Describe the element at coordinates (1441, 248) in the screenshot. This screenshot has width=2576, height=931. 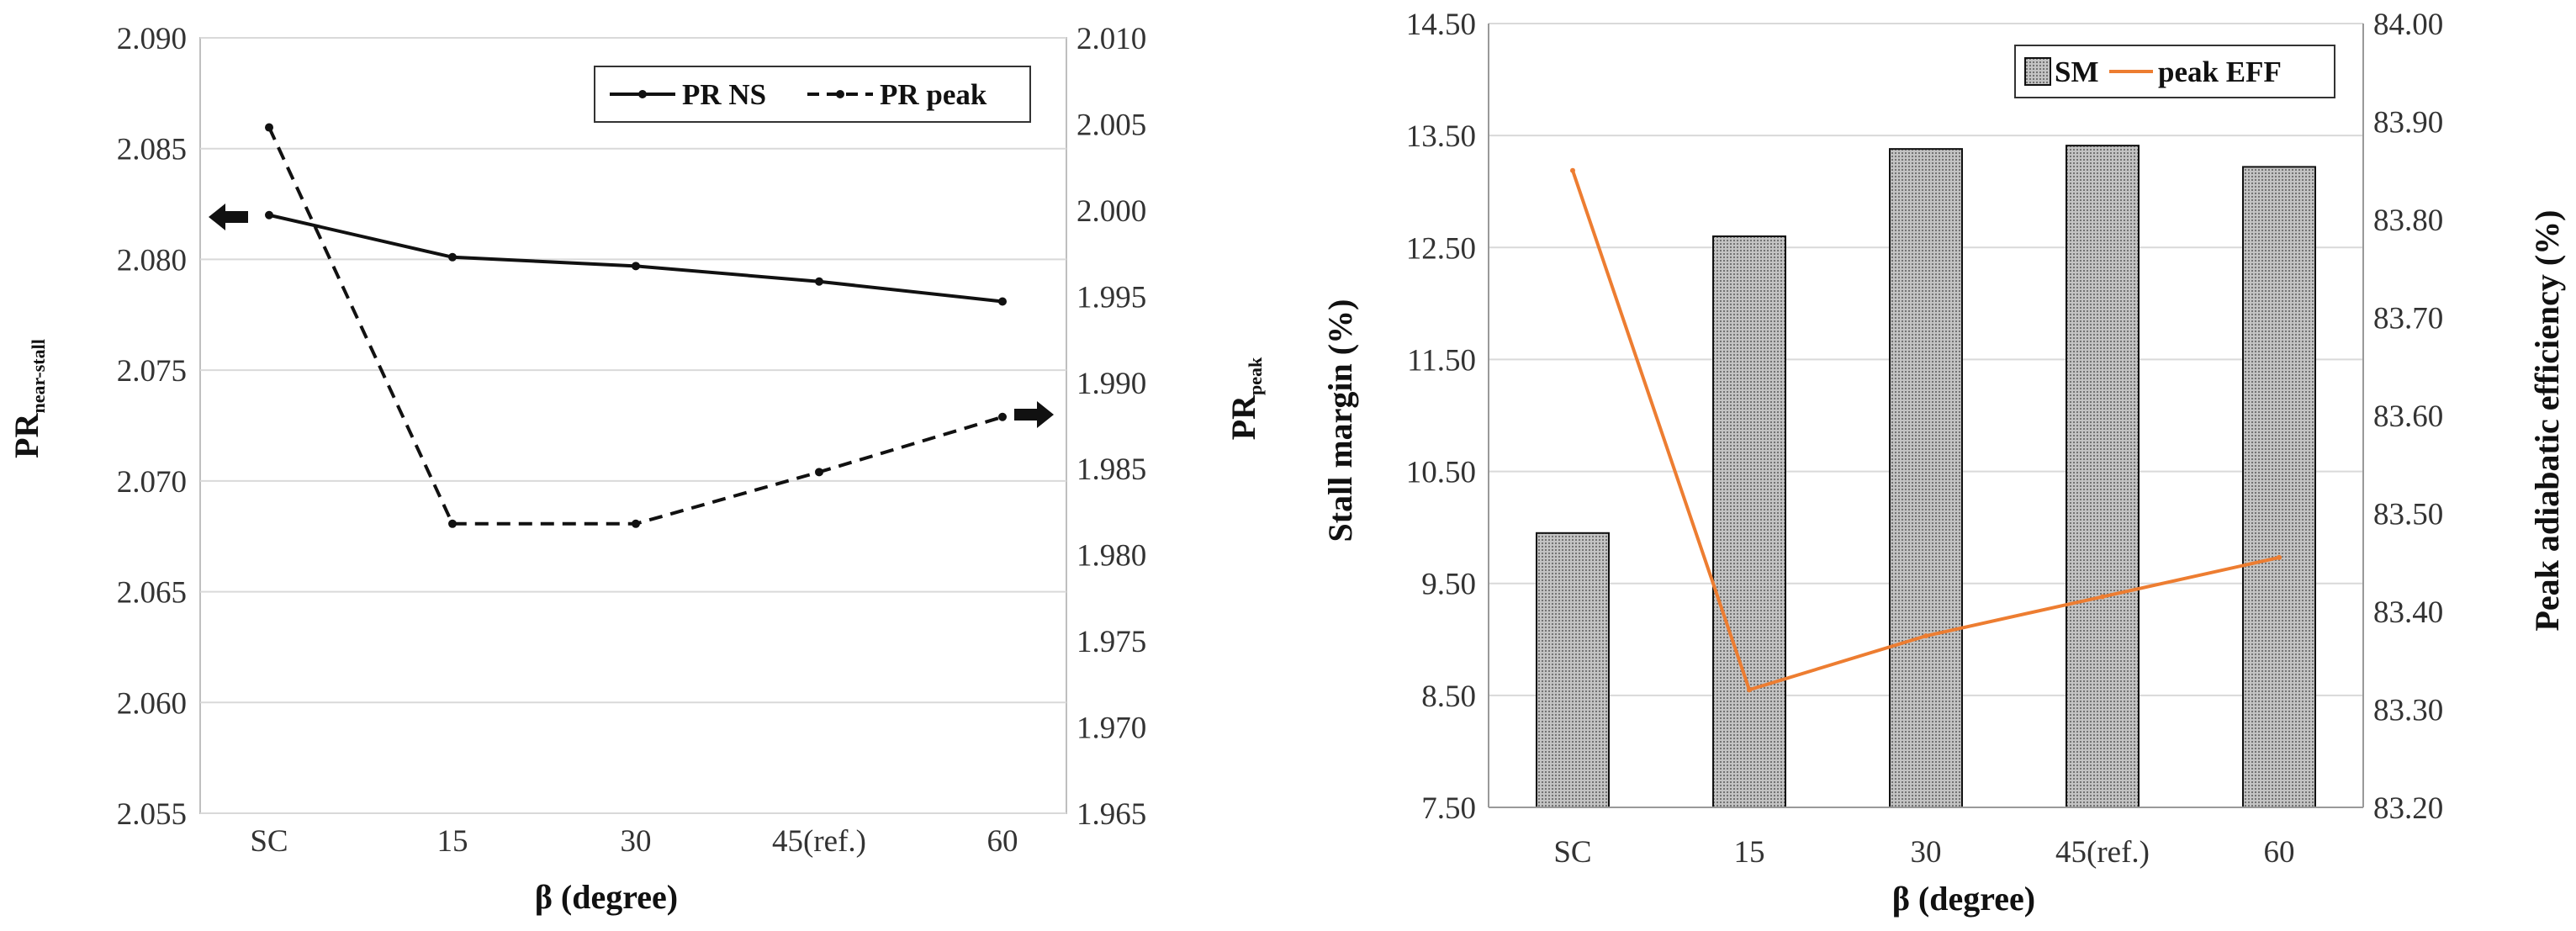
I see `y-tick-label: 12.50` at that location.